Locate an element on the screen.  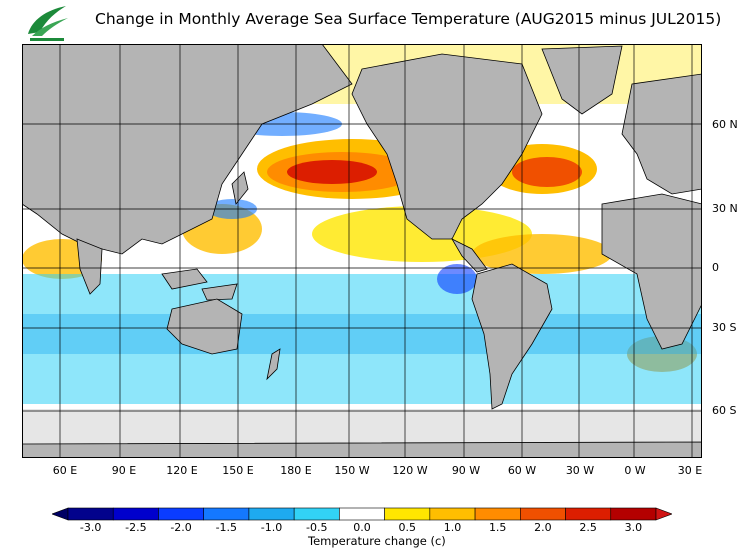
lat-label-30s: 30 S is located at coordinates (724, 327).